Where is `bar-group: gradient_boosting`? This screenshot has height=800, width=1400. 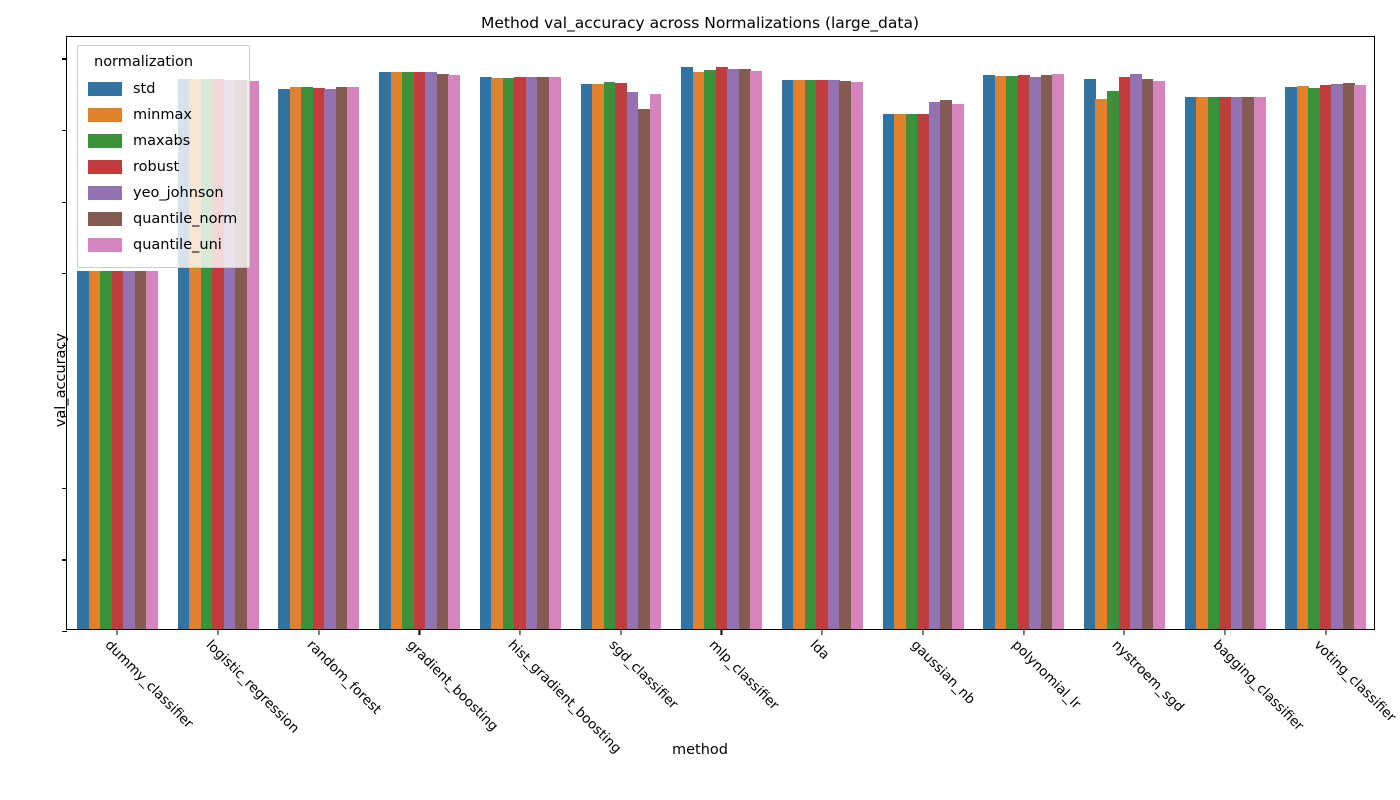 bar-group: gradient_boosting is located at coordinates (435, 386).